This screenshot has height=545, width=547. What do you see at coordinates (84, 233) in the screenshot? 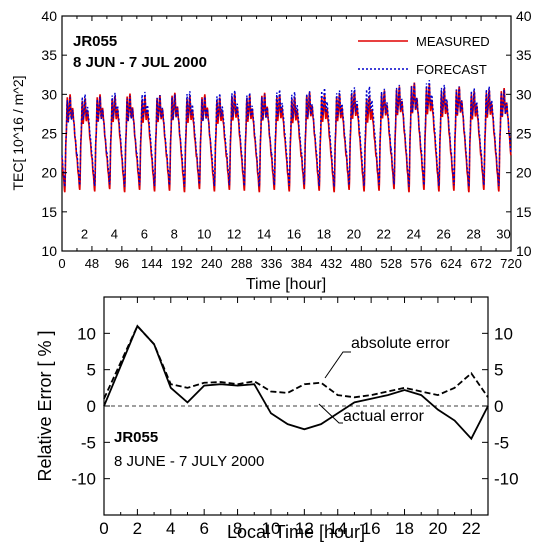
I see `top-day-label: 2` at bounding box center [84, 233].